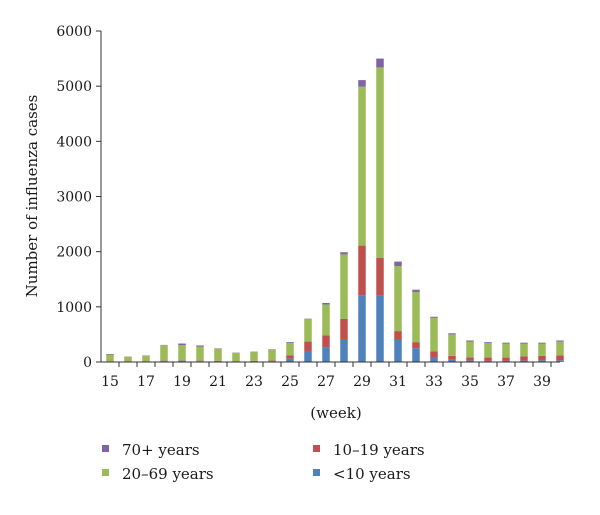 This screenshot has height=515, width=600. Describe the element at coordinates (335, 413) in the screenshot. I see `x-axis-title: (week)` at that location.